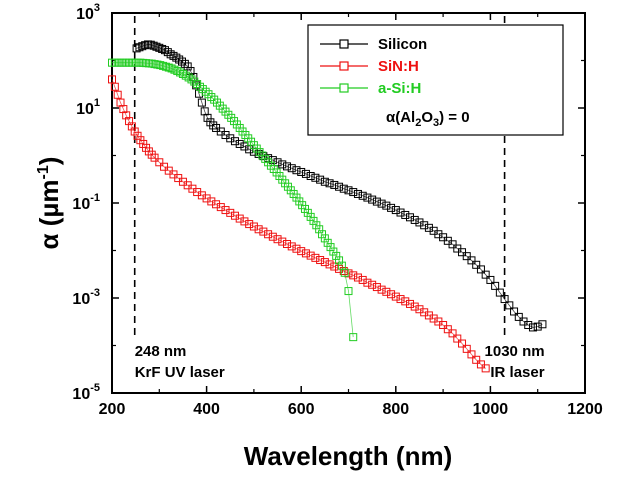  What do you see at coordinates (491, 409) in the screenshot?
I see `x-tick-label: 1000` at bounding box center [491, 409].